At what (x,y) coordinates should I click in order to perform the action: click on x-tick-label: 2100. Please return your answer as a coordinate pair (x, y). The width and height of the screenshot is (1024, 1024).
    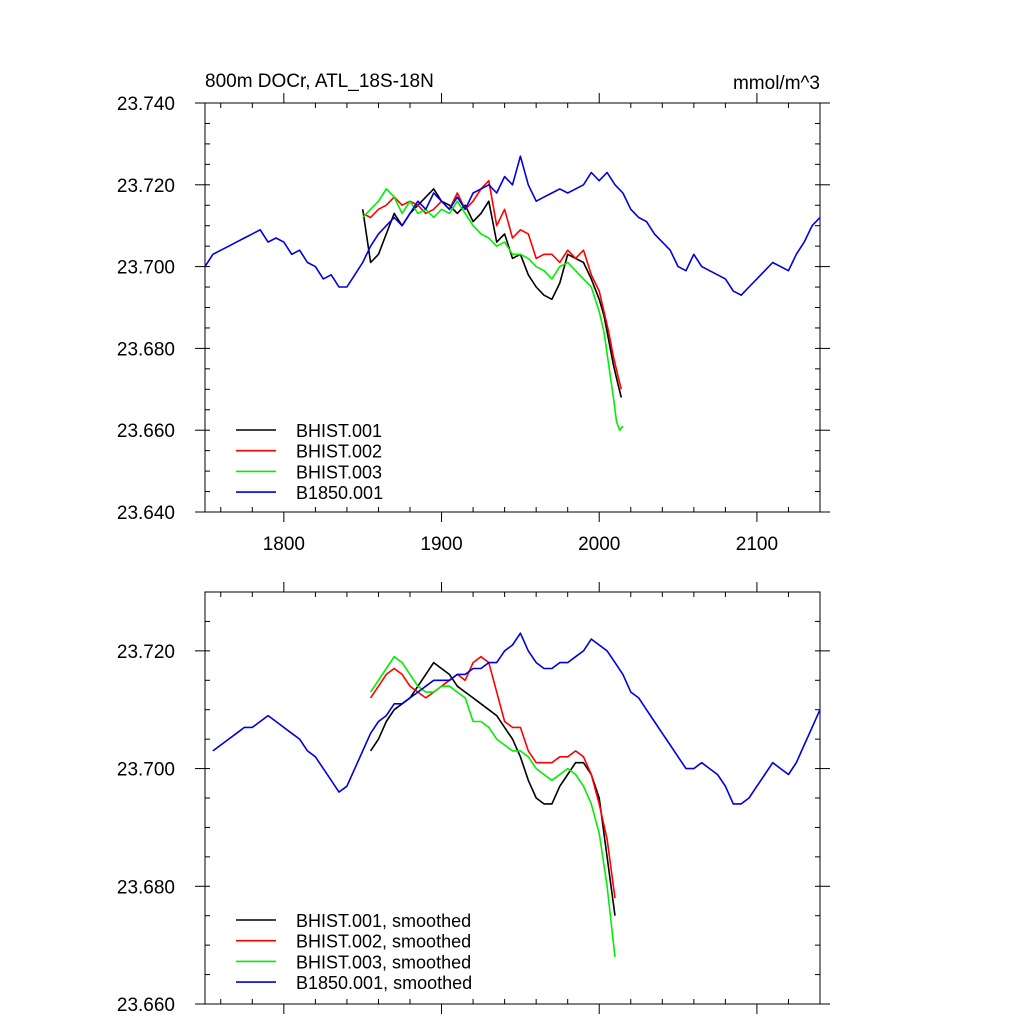
    Looking at the image, I should click on (757, 544).